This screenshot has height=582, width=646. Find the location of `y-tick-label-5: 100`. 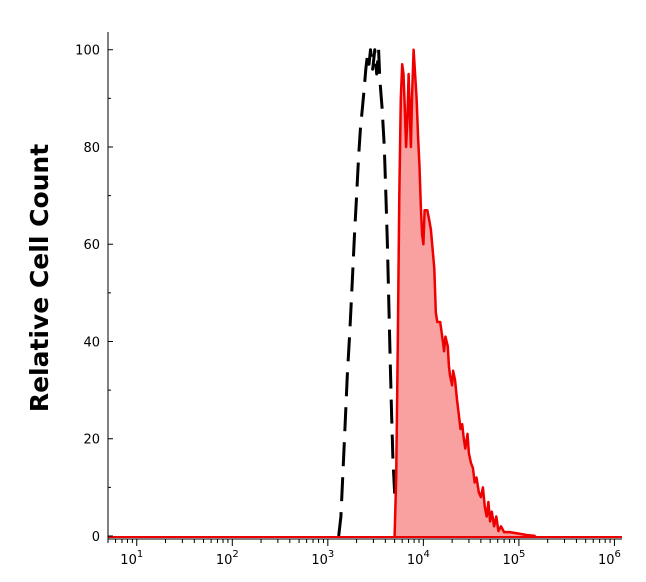

y-tick-label-5: 100 is located at coordinates (87, 51).